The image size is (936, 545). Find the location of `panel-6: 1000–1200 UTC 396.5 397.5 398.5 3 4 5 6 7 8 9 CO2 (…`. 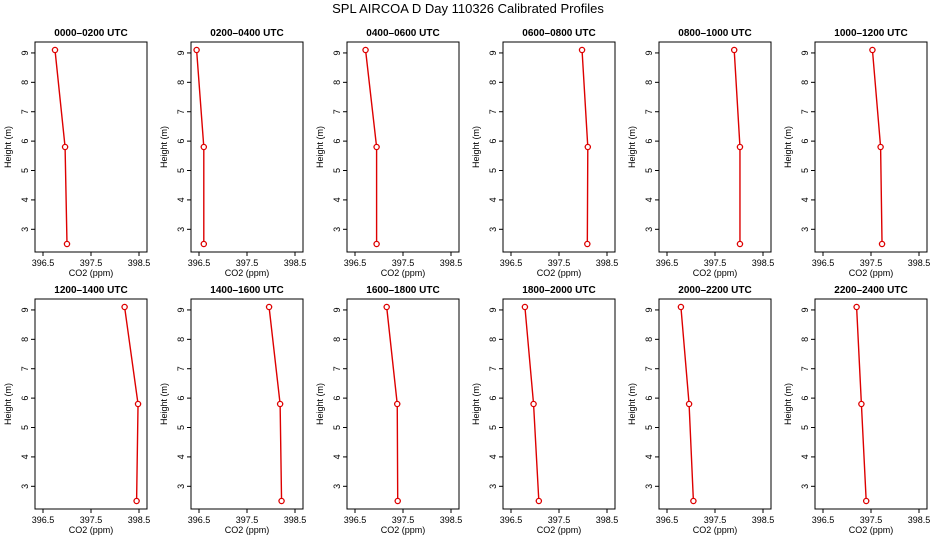

panel-6: 1000–1200 UTC 396.5 397.5 398.5 3 4 5 6 7 8 9 CO2 (… is located at coordinates (856, 153).